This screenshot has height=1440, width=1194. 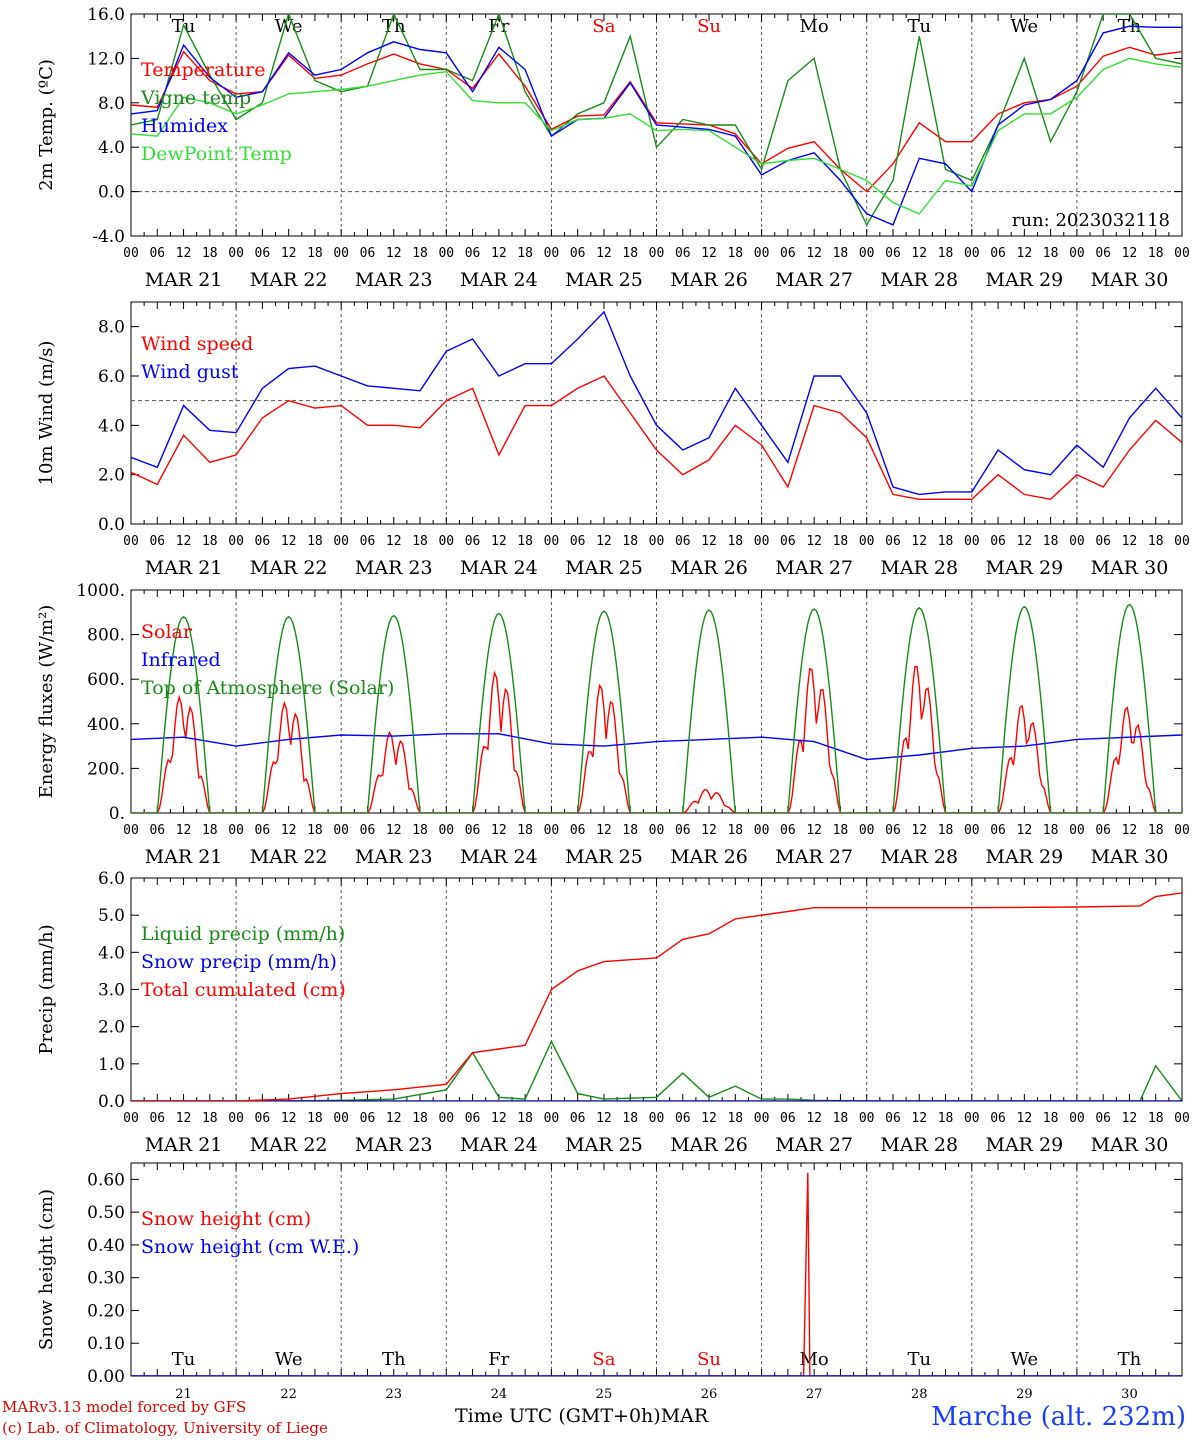 I want to click on day-number-label: 25, so click(x=604, y=1394).